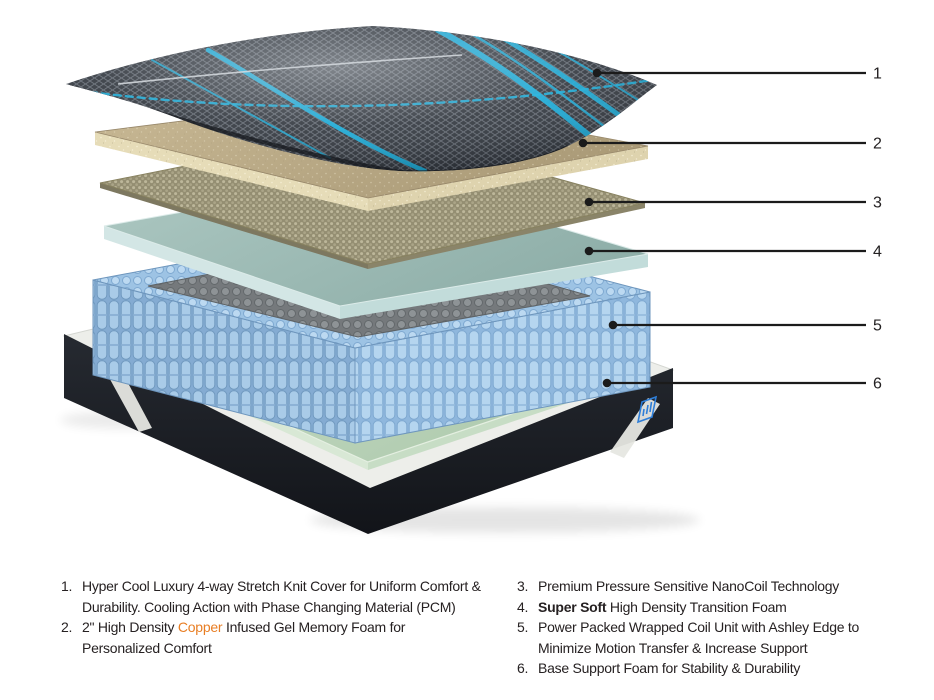 This screenshot has height=700, width=934. Describe the element at coordinates (745, 326) in the screenshot. I see `callout-5: 5` at that location.